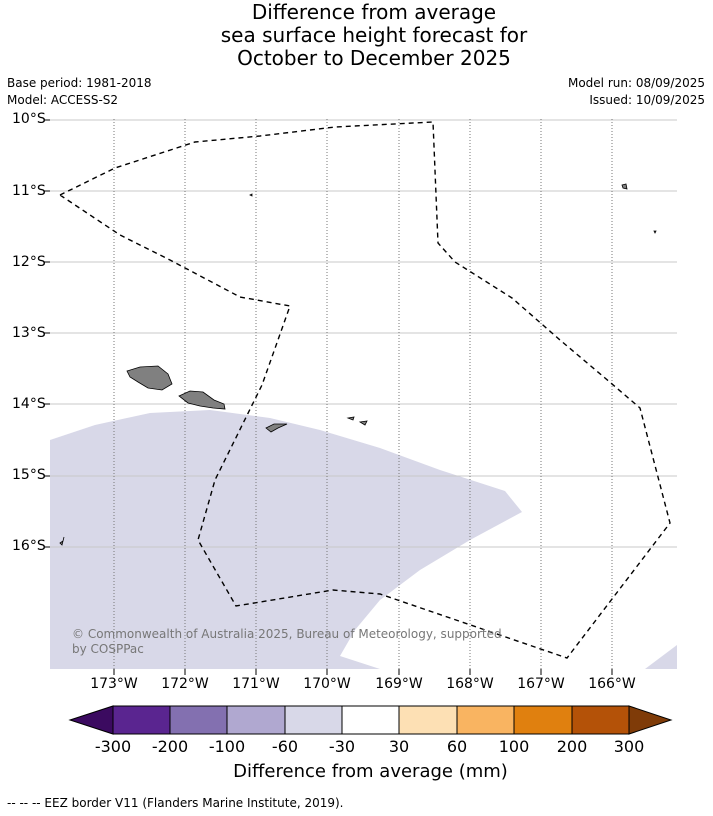 This screenshot has width=713, height=816. What do you see at coordinates (350, 418) in the screenshot?
I see `island-ofu` at bounding box center [350, 418].